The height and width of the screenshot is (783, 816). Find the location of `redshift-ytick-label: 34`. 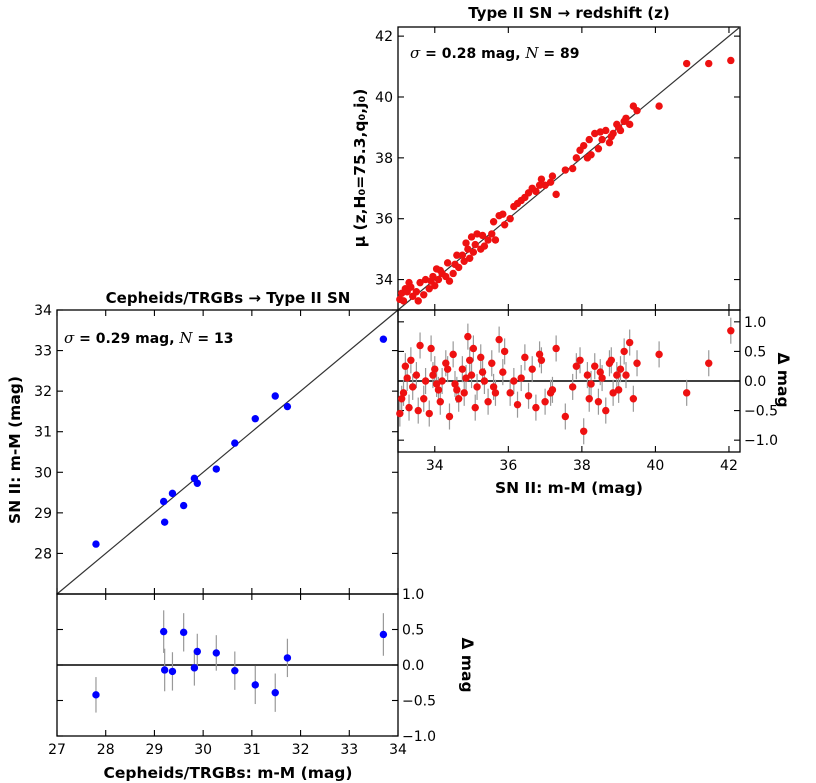

redshift-ytick-label: 34 is located at coordinates (384, 281).